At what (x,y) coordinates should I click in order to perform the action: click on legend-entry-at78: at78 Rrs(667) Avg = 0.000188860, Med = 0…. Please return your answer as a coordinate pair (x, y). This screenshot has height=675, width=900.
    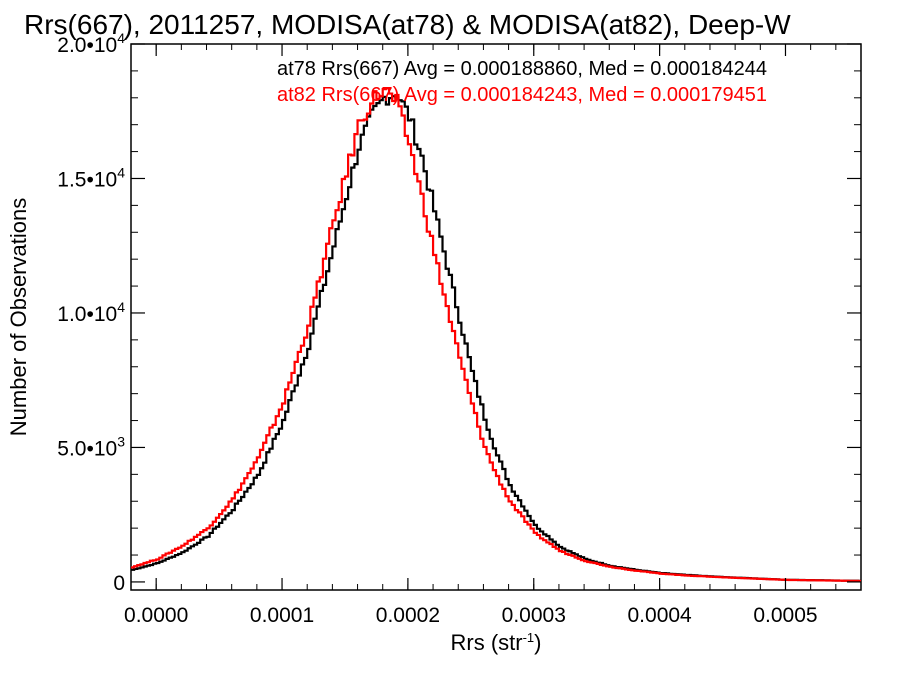
    Looking at the image, I should click on (522, 69).